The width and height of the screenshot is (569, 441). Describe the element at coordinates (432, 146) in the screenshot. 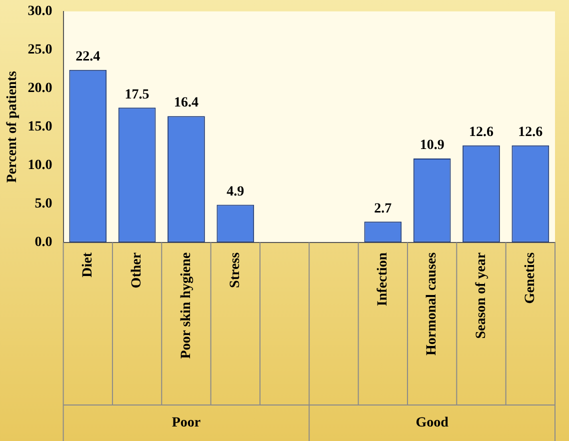

I see `data-label: 10.9` at that location.